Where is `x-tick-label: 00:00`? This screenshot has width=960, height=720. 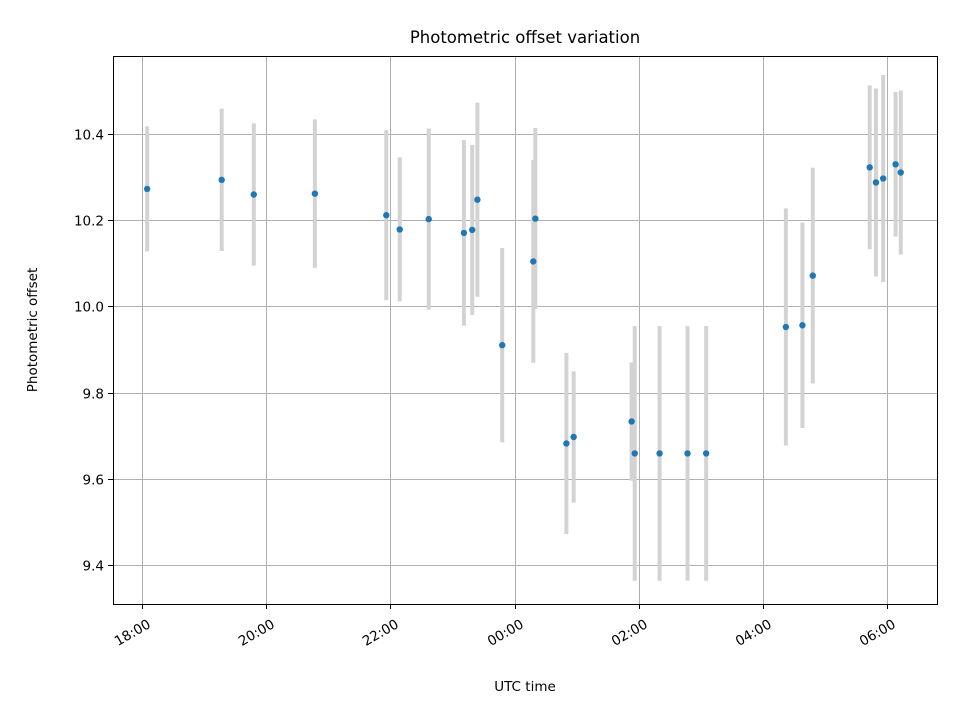 x-tick-label: 00:00 is located at coordinates (506, 632).